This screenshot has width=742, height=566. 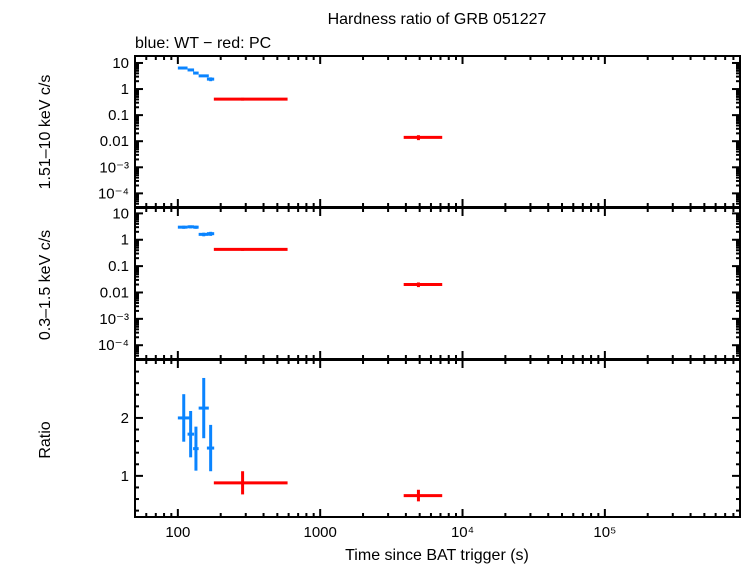 I want to click on panel-2-y-label: 0.3–1.5 keV c/s, so click(x=45, y=285).